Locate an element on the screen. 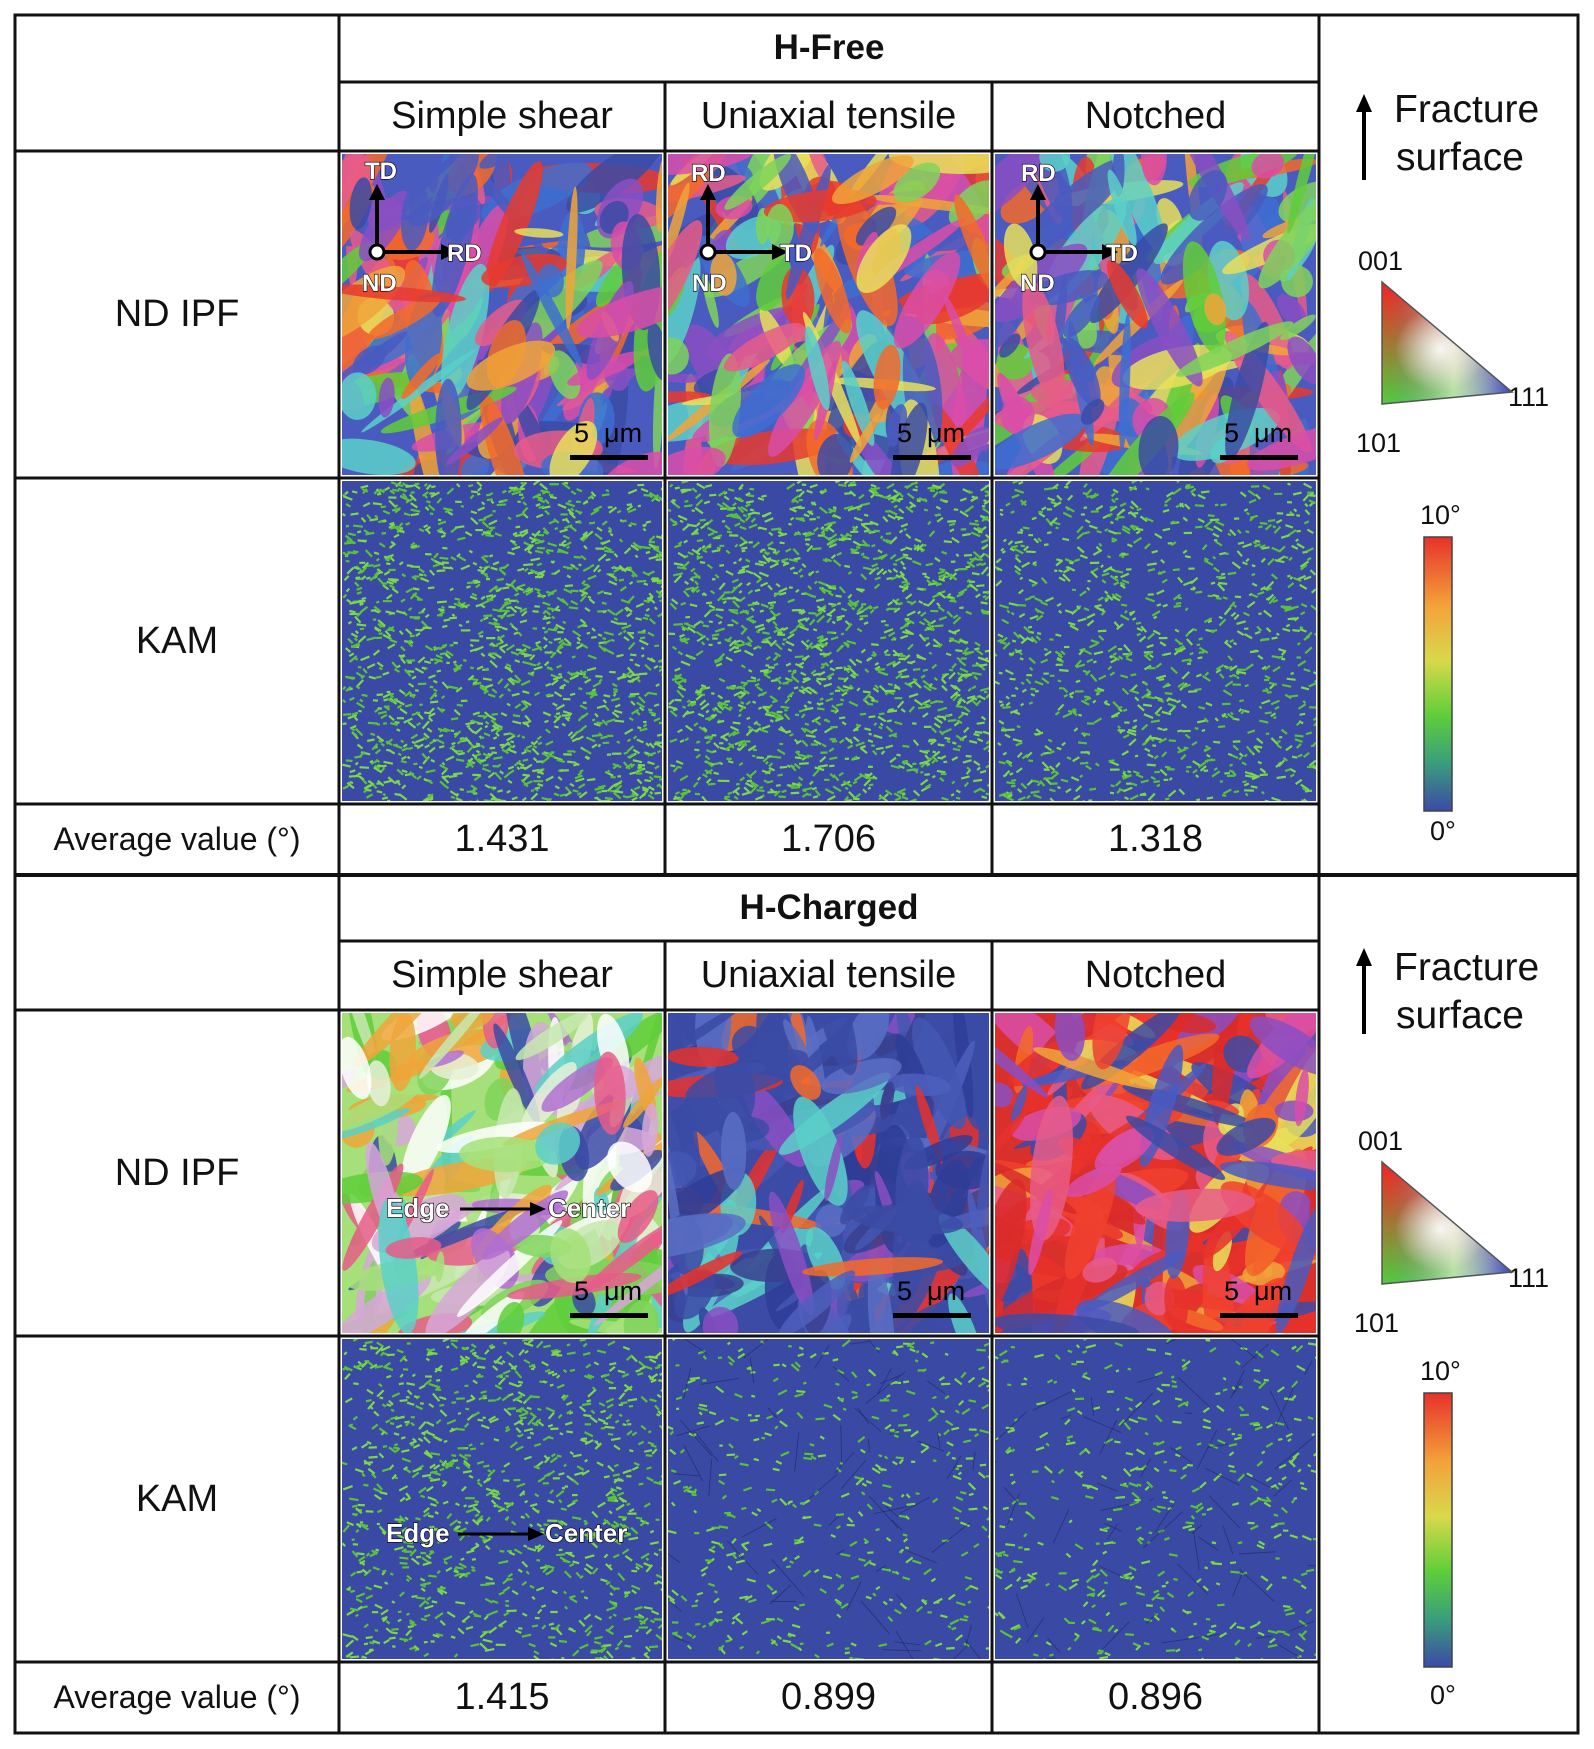 Image resolution: width=1594 pixels, height=1749 pixels. axis-up-label: TD is located at coordinates (380, 171).